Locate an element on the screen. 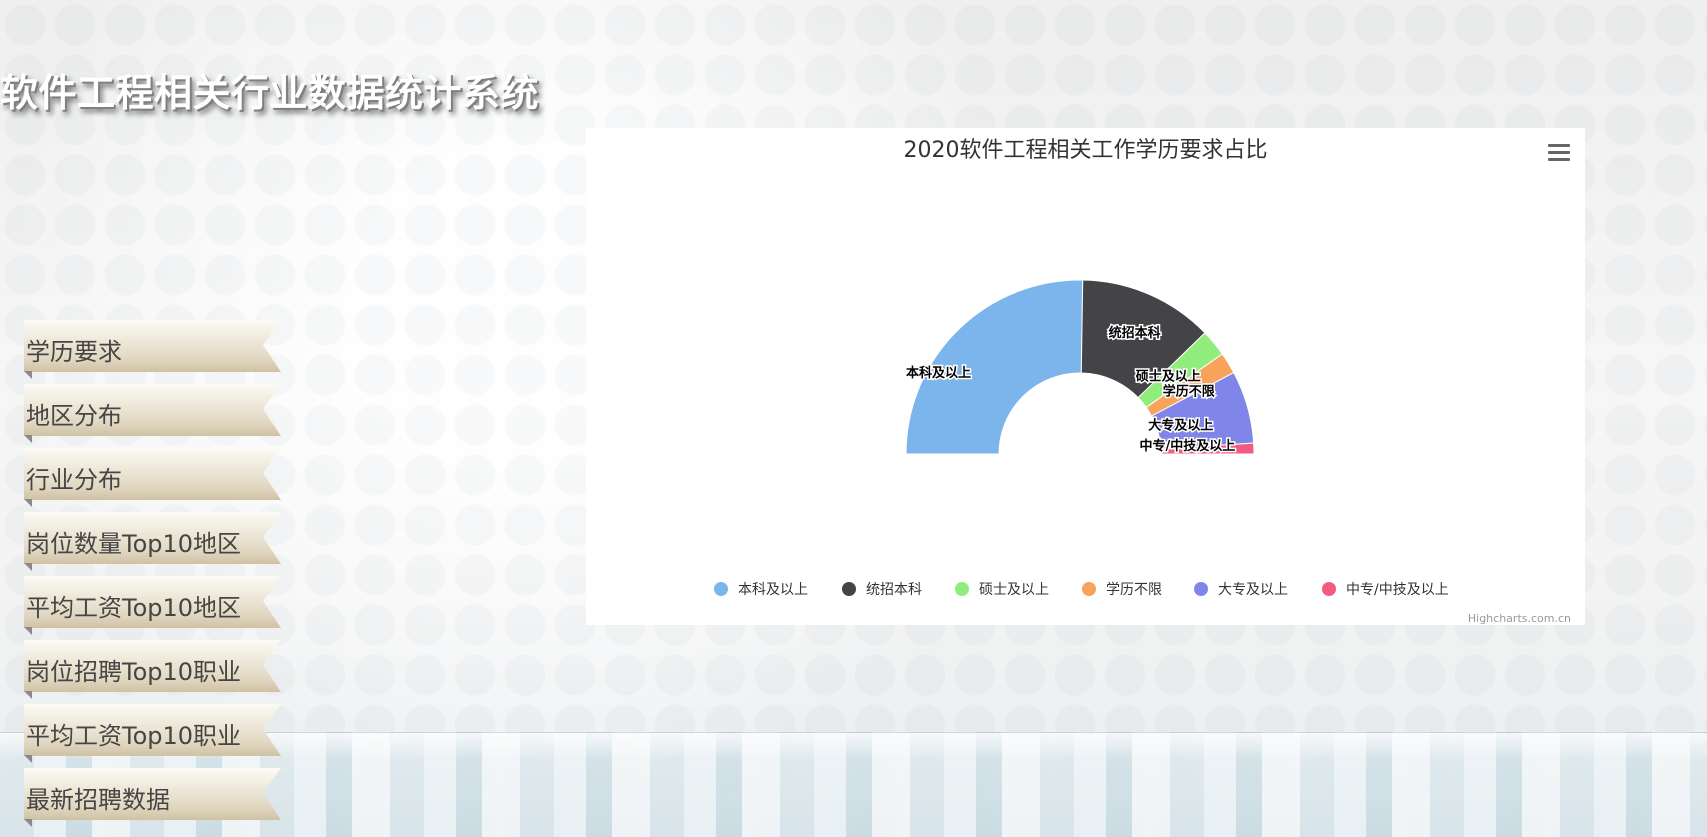 The height and width of the screenshot is (837, 1707). nav-item-label: 最新招聘数据 is located at coordinates (98, 800).